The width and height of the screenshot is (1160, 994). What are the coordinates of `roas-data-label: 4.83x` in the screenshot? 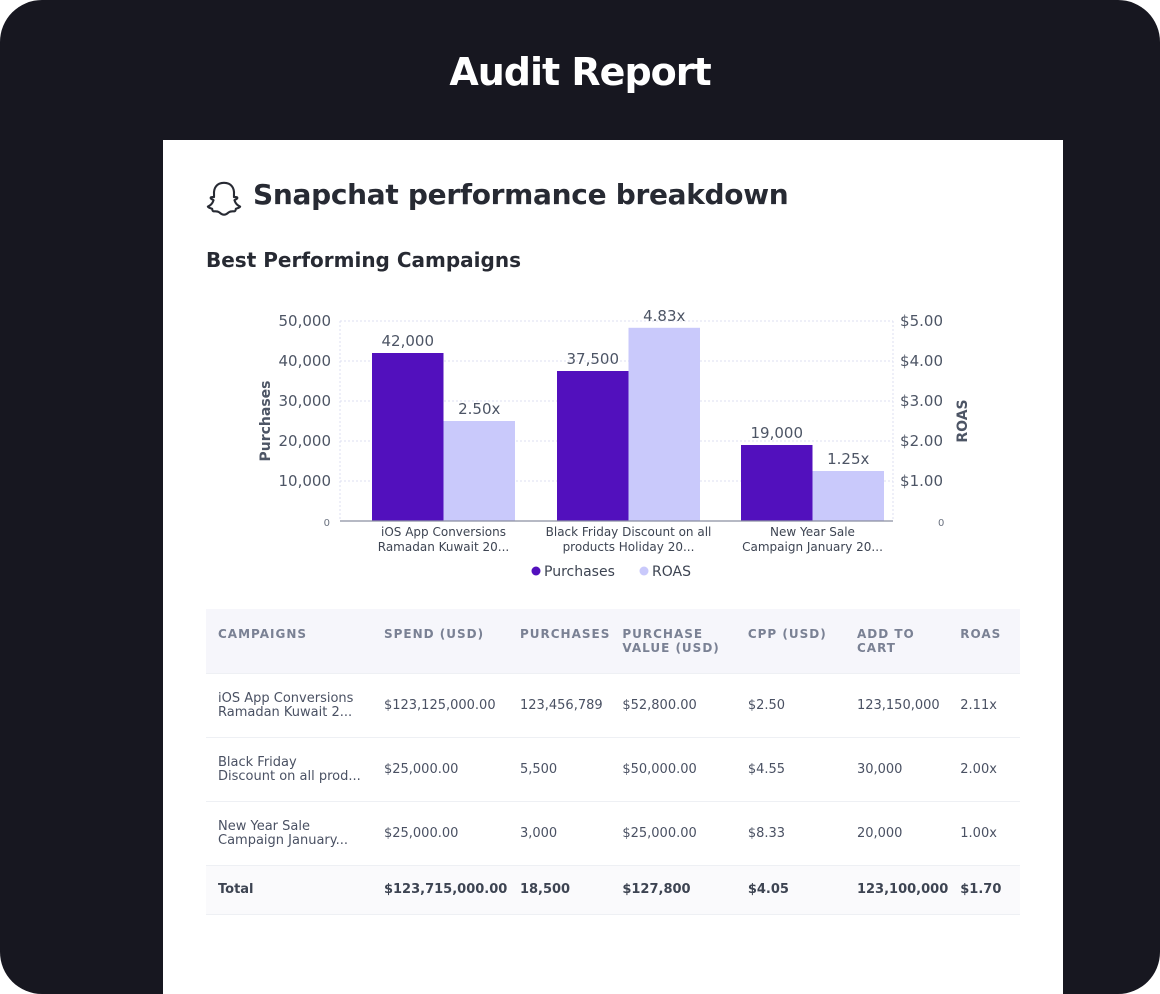 It's located at (664, 316).